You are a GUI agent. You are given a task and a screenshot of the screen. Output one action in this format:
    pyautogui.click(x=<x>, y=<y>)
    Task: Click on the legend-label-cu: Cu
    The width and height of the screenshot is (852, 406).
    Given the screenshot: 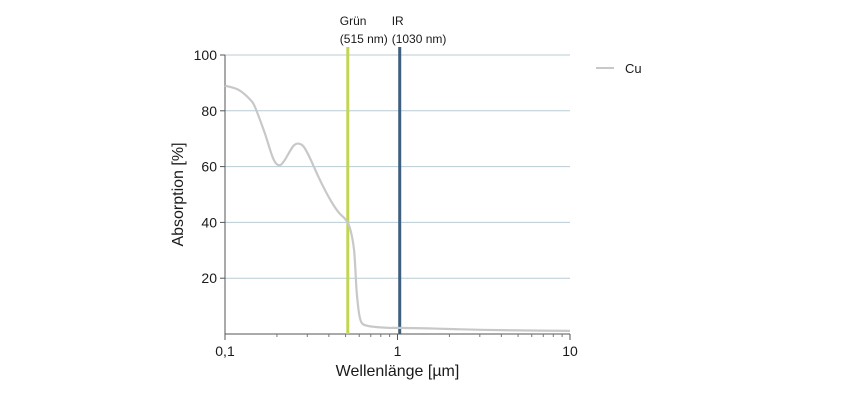 What is the action you would take?
    pyautogui.click(x=633, y=68)
    